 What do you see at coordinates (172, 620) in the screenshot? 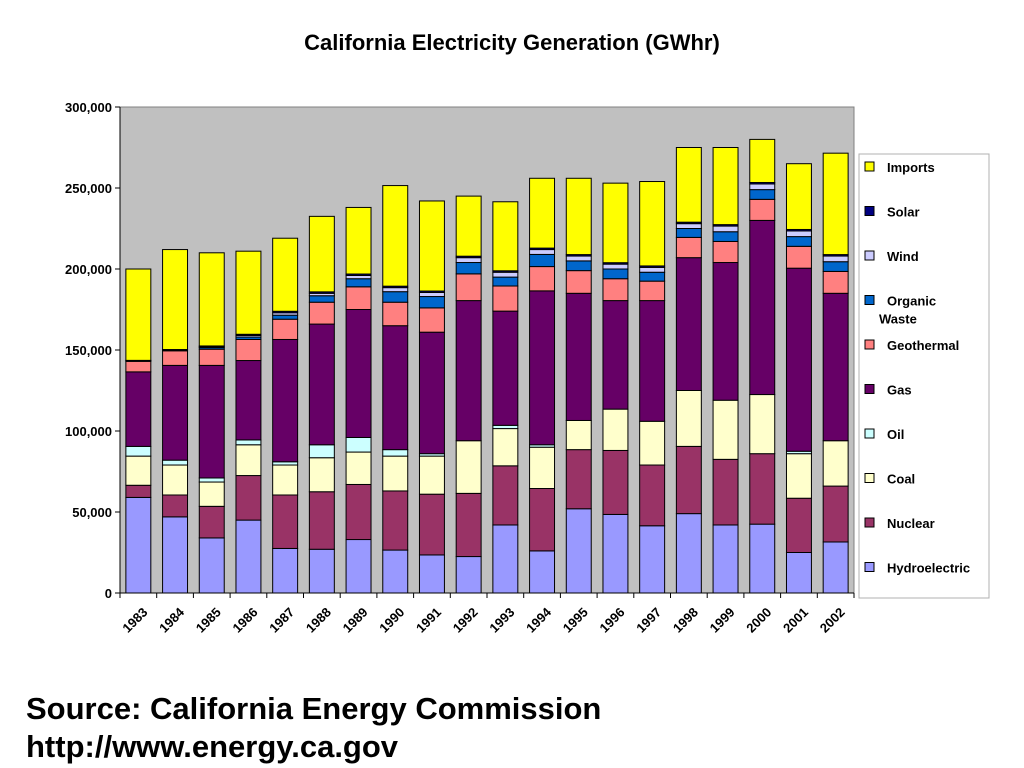
I see `x-tick-label: 1984` at bounding box center [172, 620].